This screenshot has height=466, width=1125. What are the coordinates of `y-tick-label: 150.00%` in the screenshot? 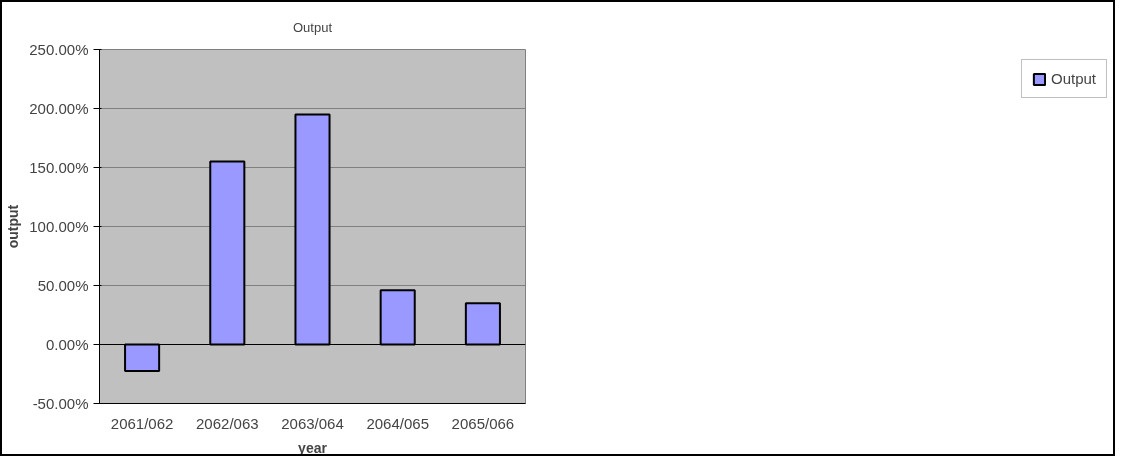 It's located at (59, 167).